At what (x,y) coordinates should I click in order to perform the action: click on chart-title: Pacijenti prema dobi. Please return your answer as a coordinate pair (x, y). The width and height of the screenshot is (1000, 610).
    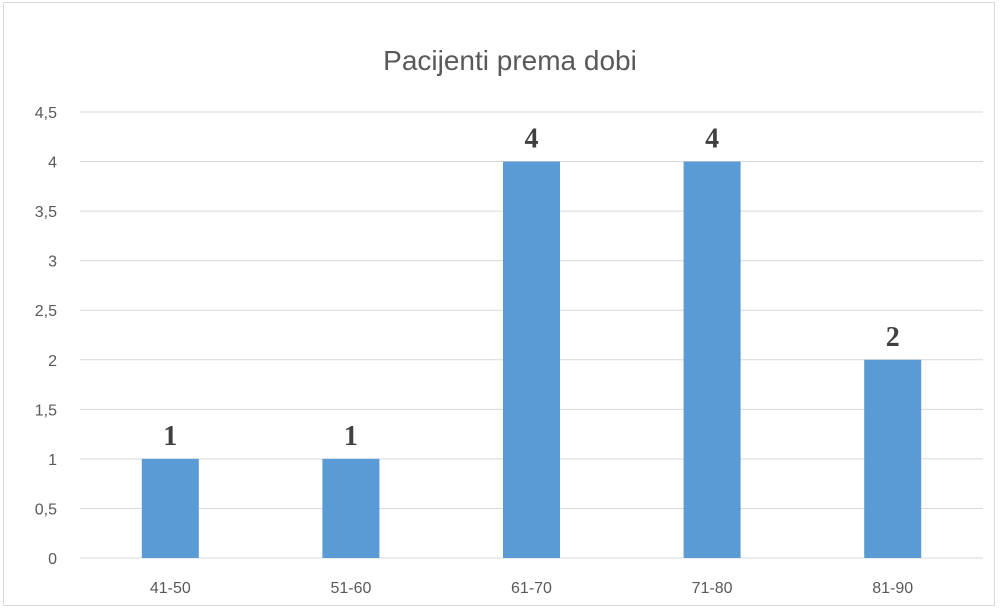
    Looking at the image, I should click on (510, 60).